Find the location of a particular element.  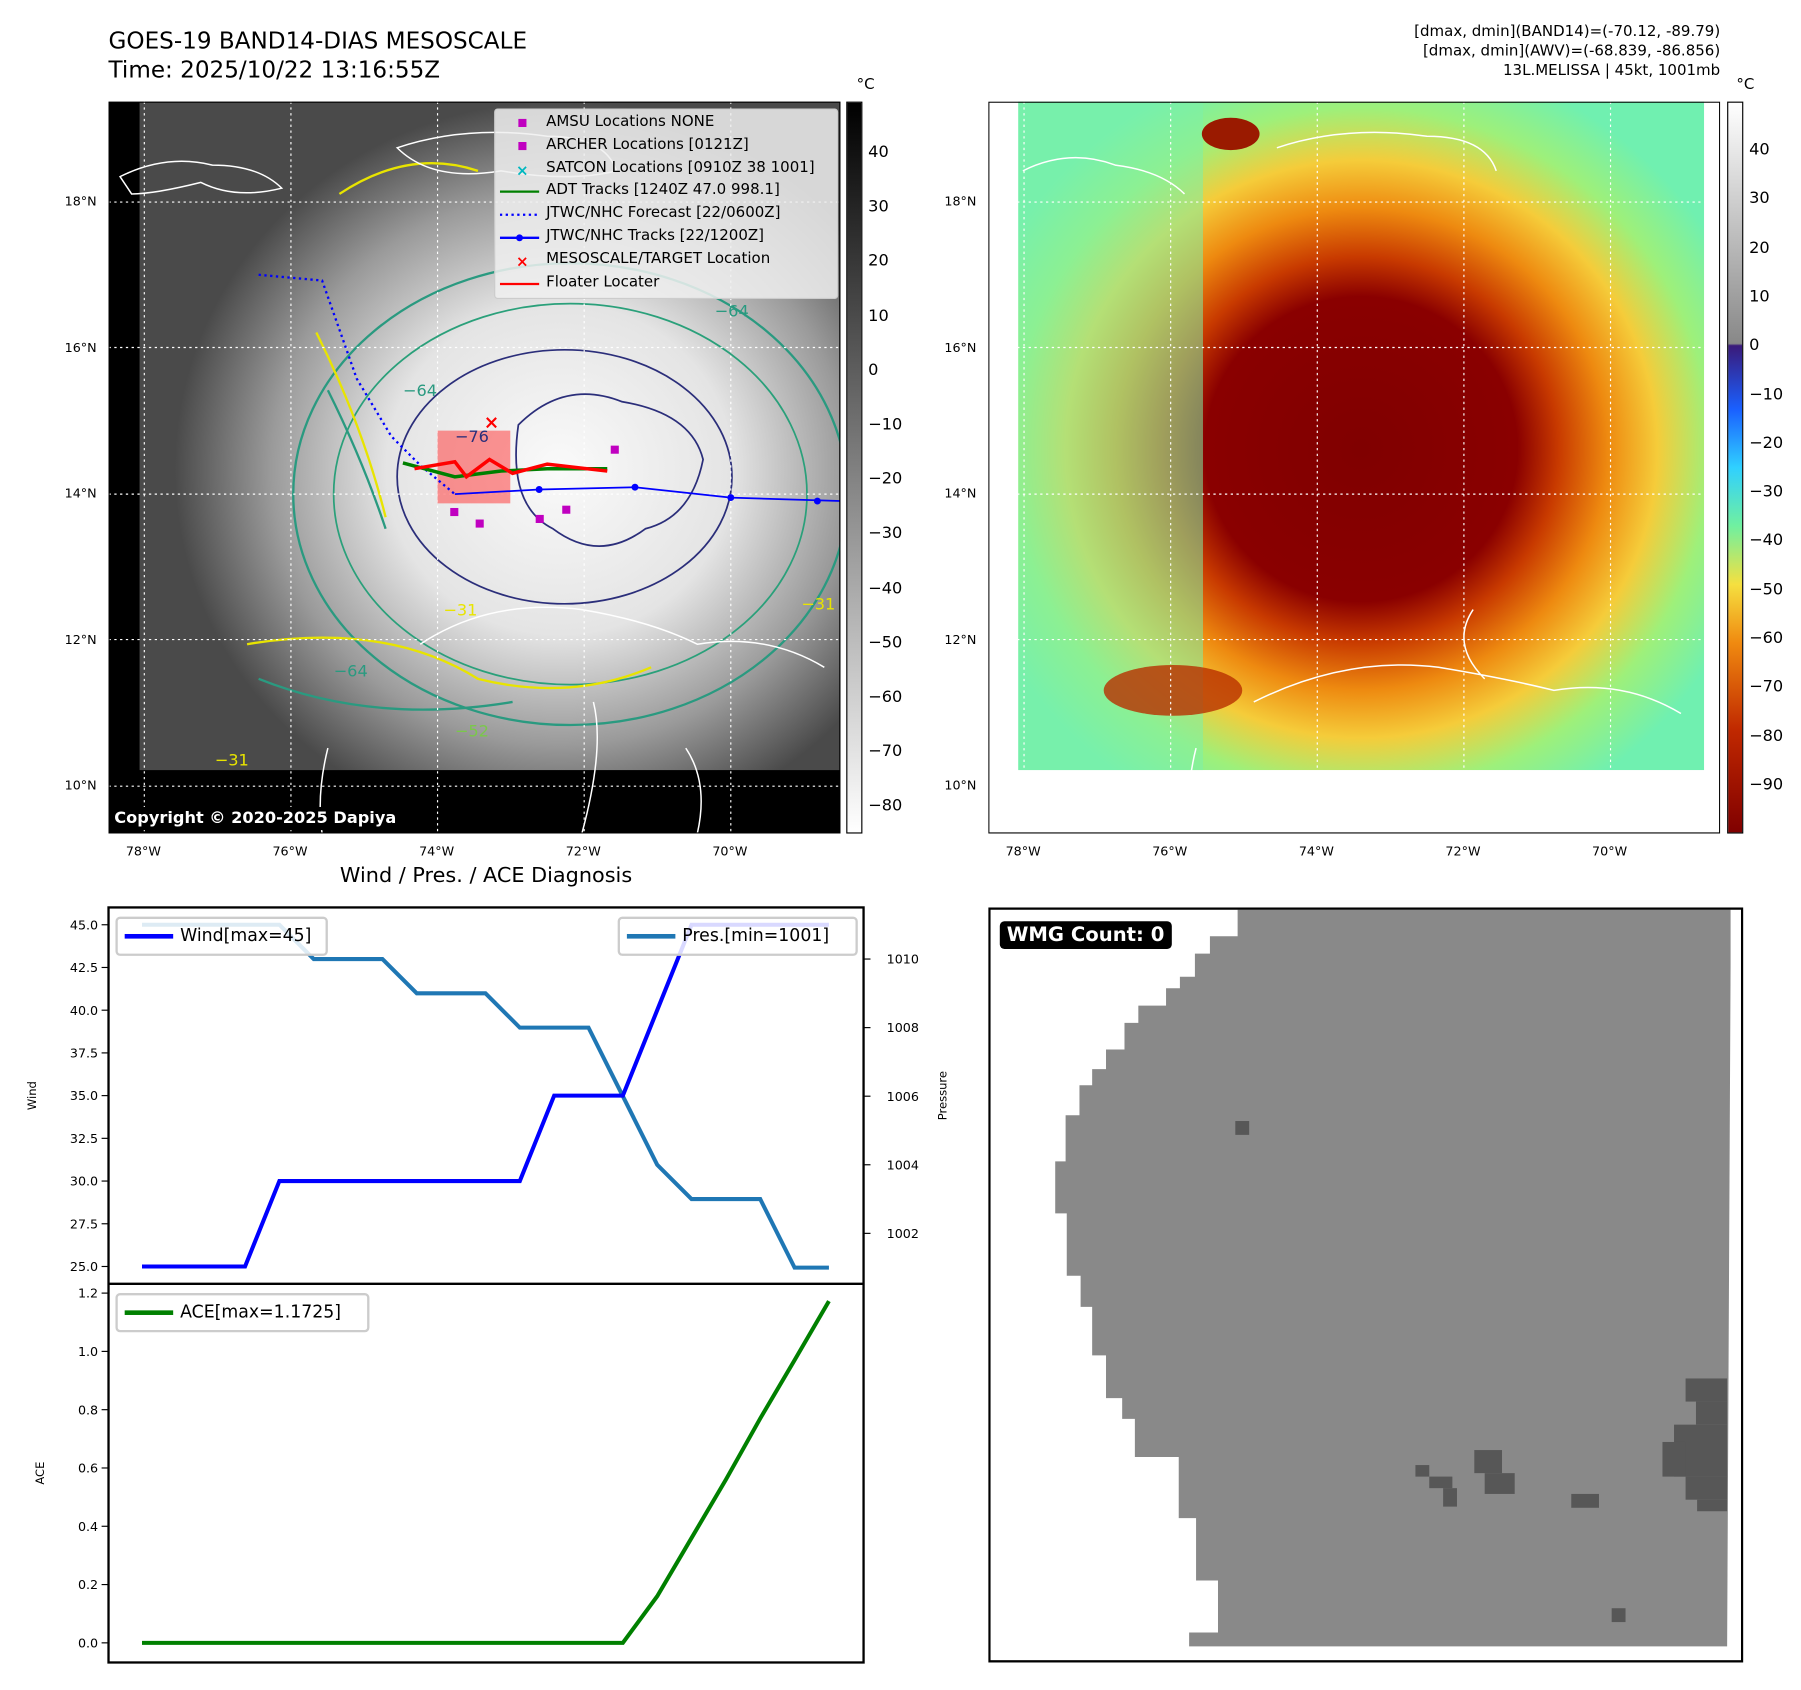

wind-tick-label: 42.5 is located at coordinates (84, 967).